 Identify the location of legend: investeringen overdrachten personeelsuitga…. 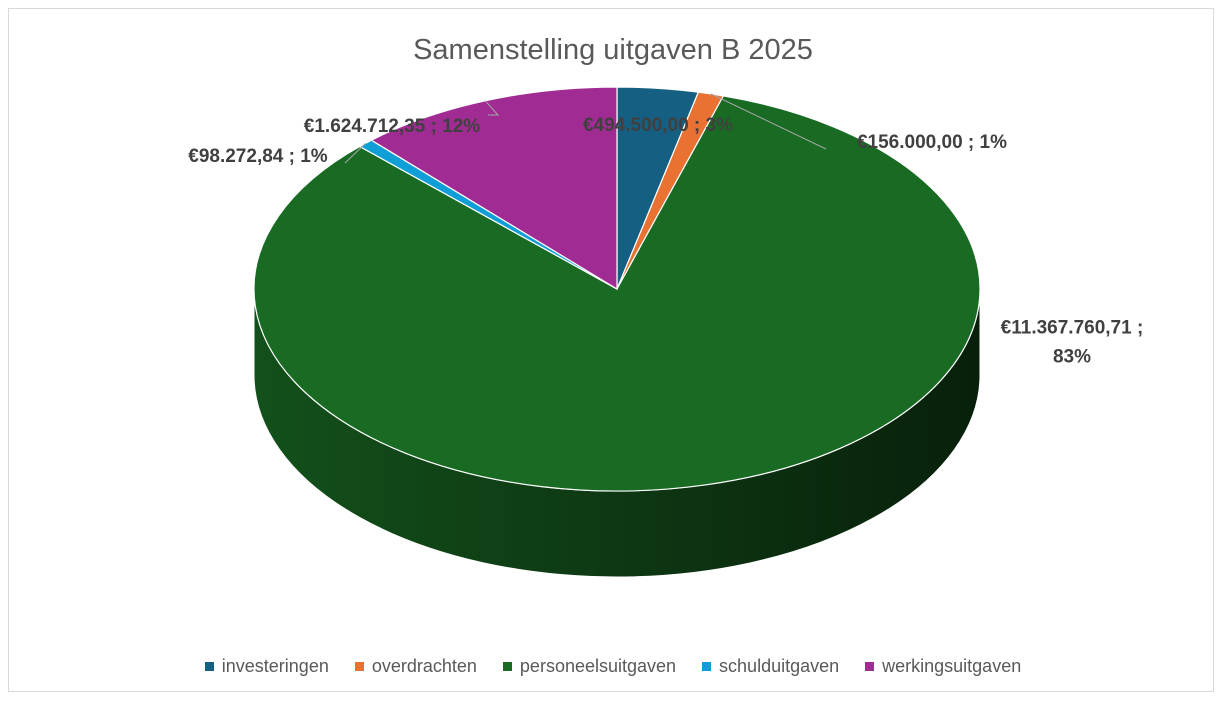
(613, 666).